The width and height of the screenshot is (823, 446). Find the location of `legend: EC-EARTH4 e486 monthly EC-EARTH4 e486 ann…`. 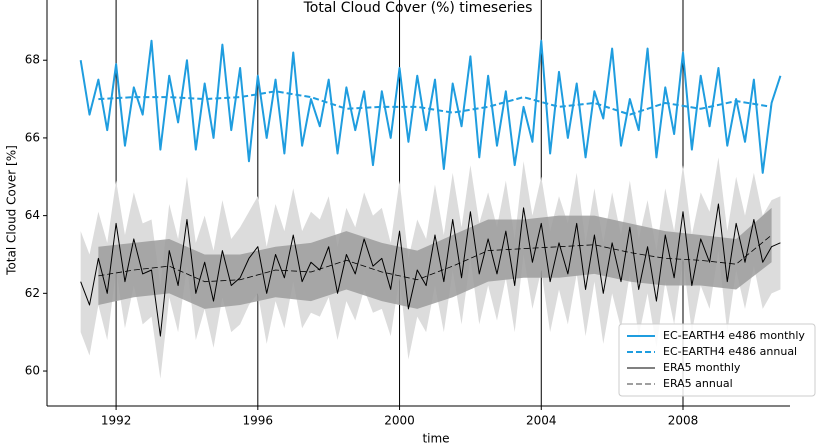

legend: EC-EARTH4 e486 monthly EC-EARTH4 e486 ann… is located at coordinates (717, 360).